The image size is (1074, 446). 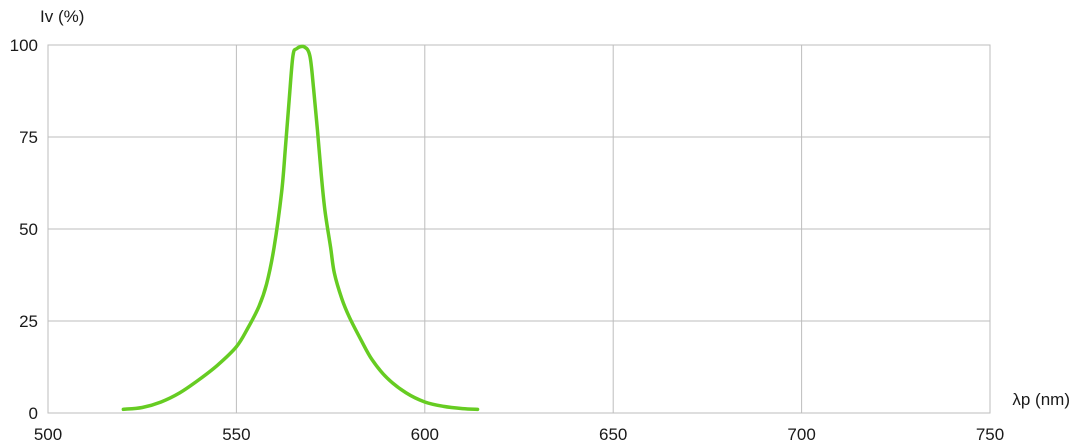 What do you see at coordinates (48, 434) in the screenshot?
I see `x-tick-label: 500` at bounding box center [48, 434].